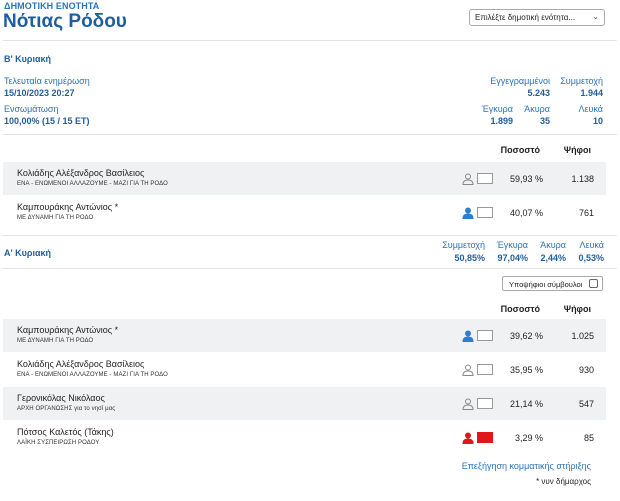 The height and width of the screenshot is (501, 620). I want to click on candidate-percent: 39,62 %, so click(526, 336).